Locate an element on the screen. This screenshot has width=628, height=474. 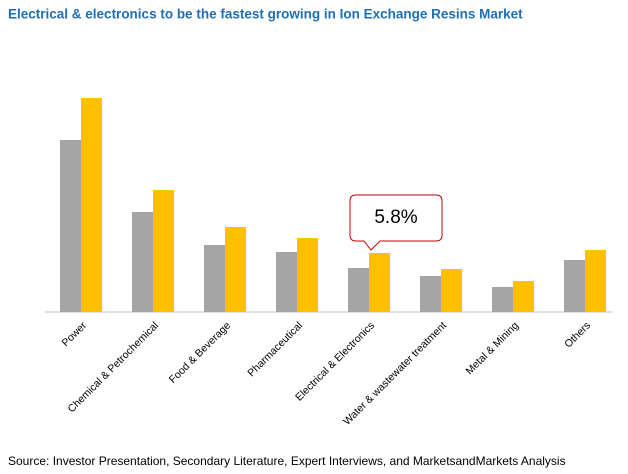
x-tick-label: Food & Beverage is located at coordinates (200, 352).